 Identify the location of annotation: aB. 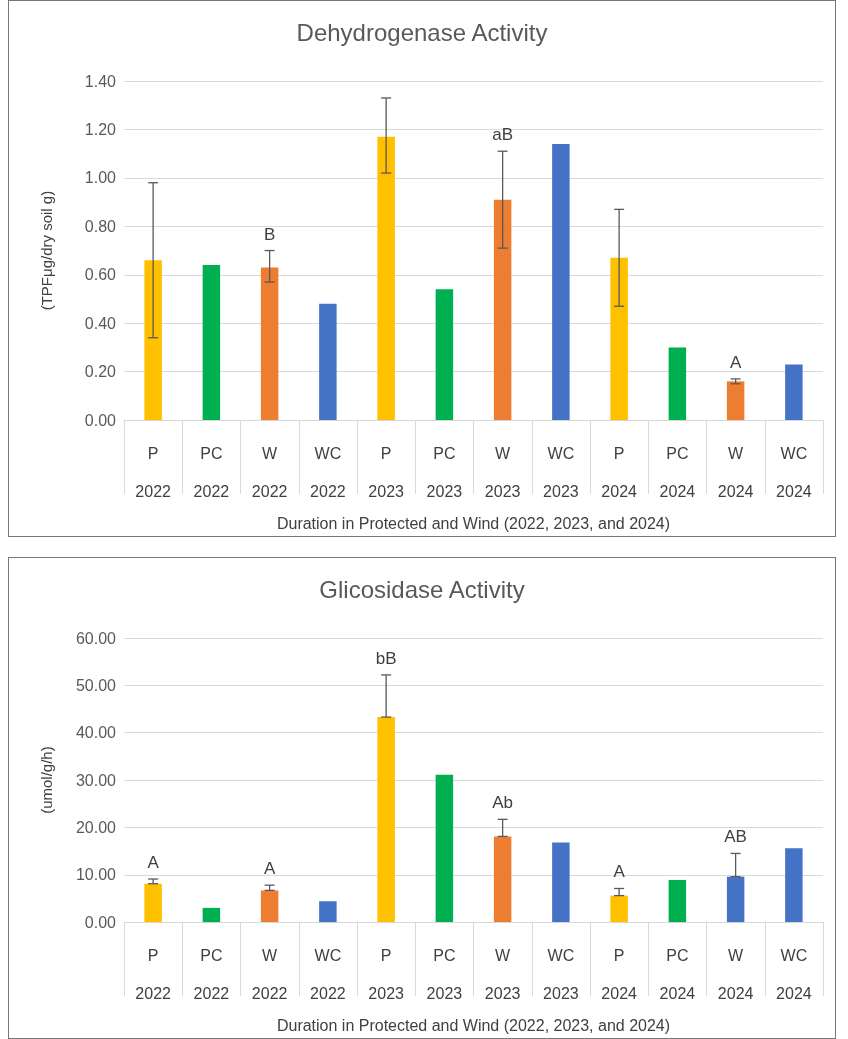
(503, 135).